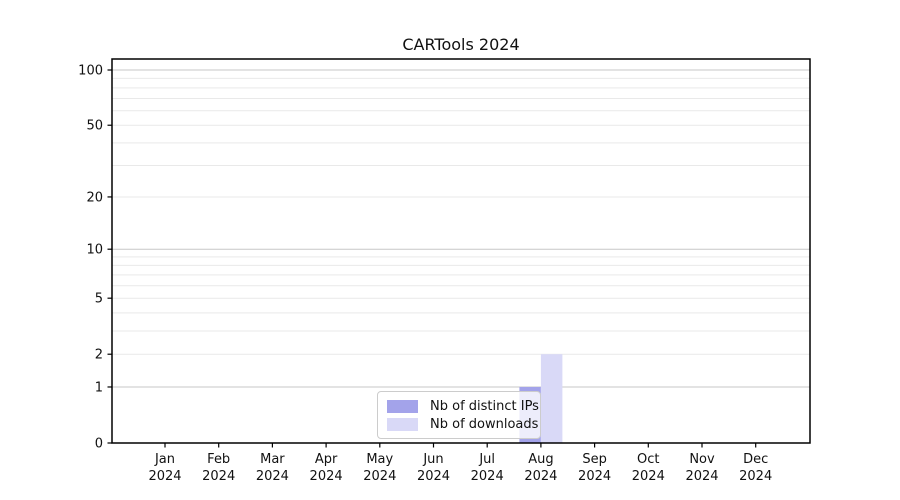 The image size is (900, 500). I want to click on chart-title: CARTools 2024, so click(461, 44).